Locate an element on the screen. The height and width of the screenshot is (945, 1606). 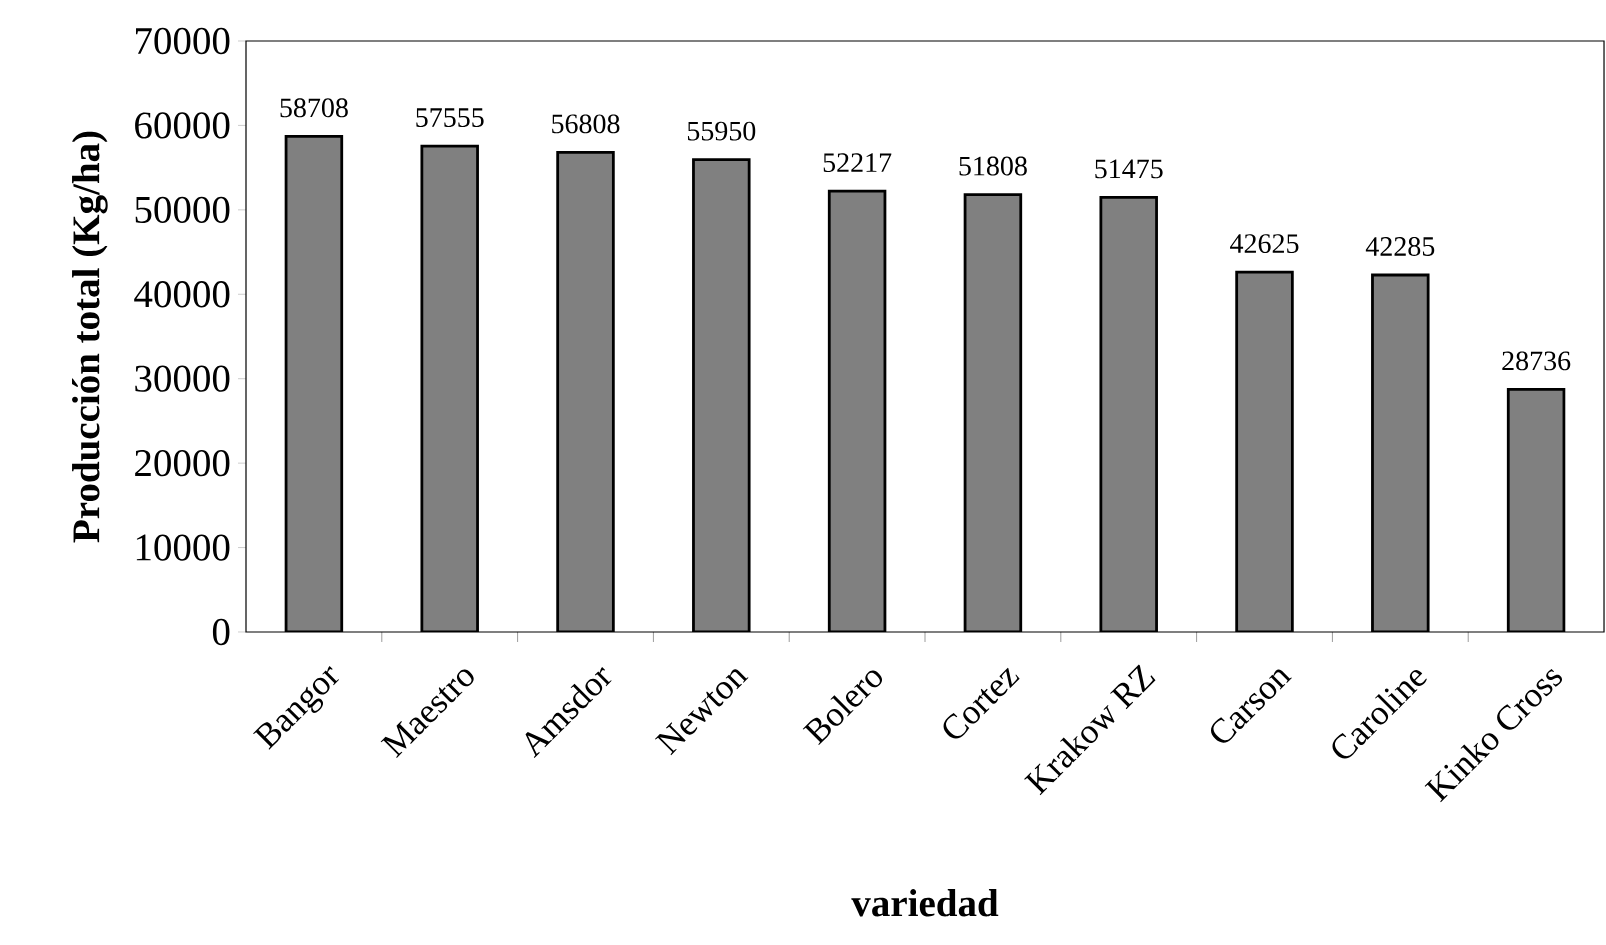
y-tick-label: 70000 is located at coordinates (183, 41).